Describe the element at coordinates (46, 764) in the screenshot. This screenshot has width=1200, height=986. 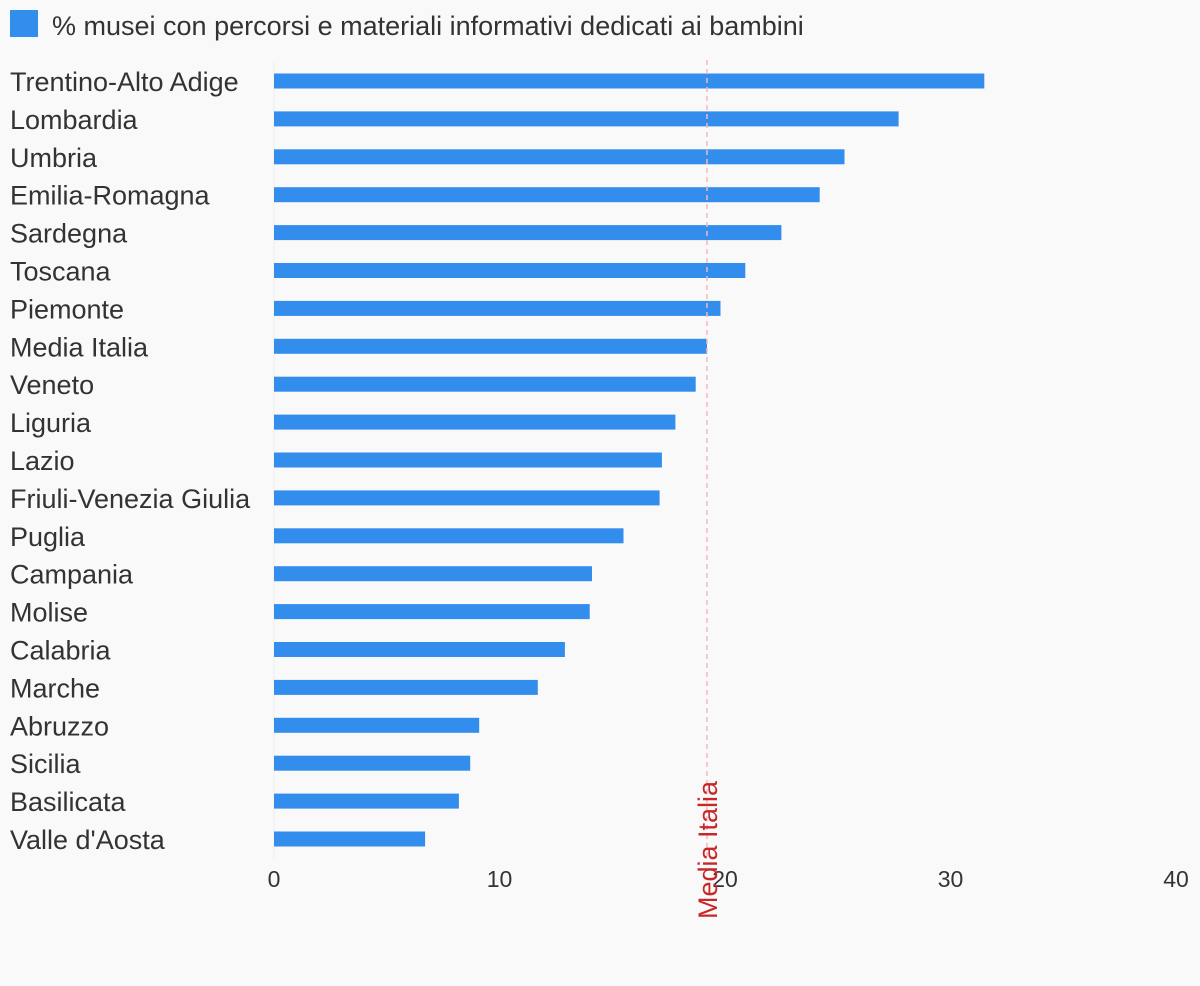
I see `category-label: Sicilia` at that location.